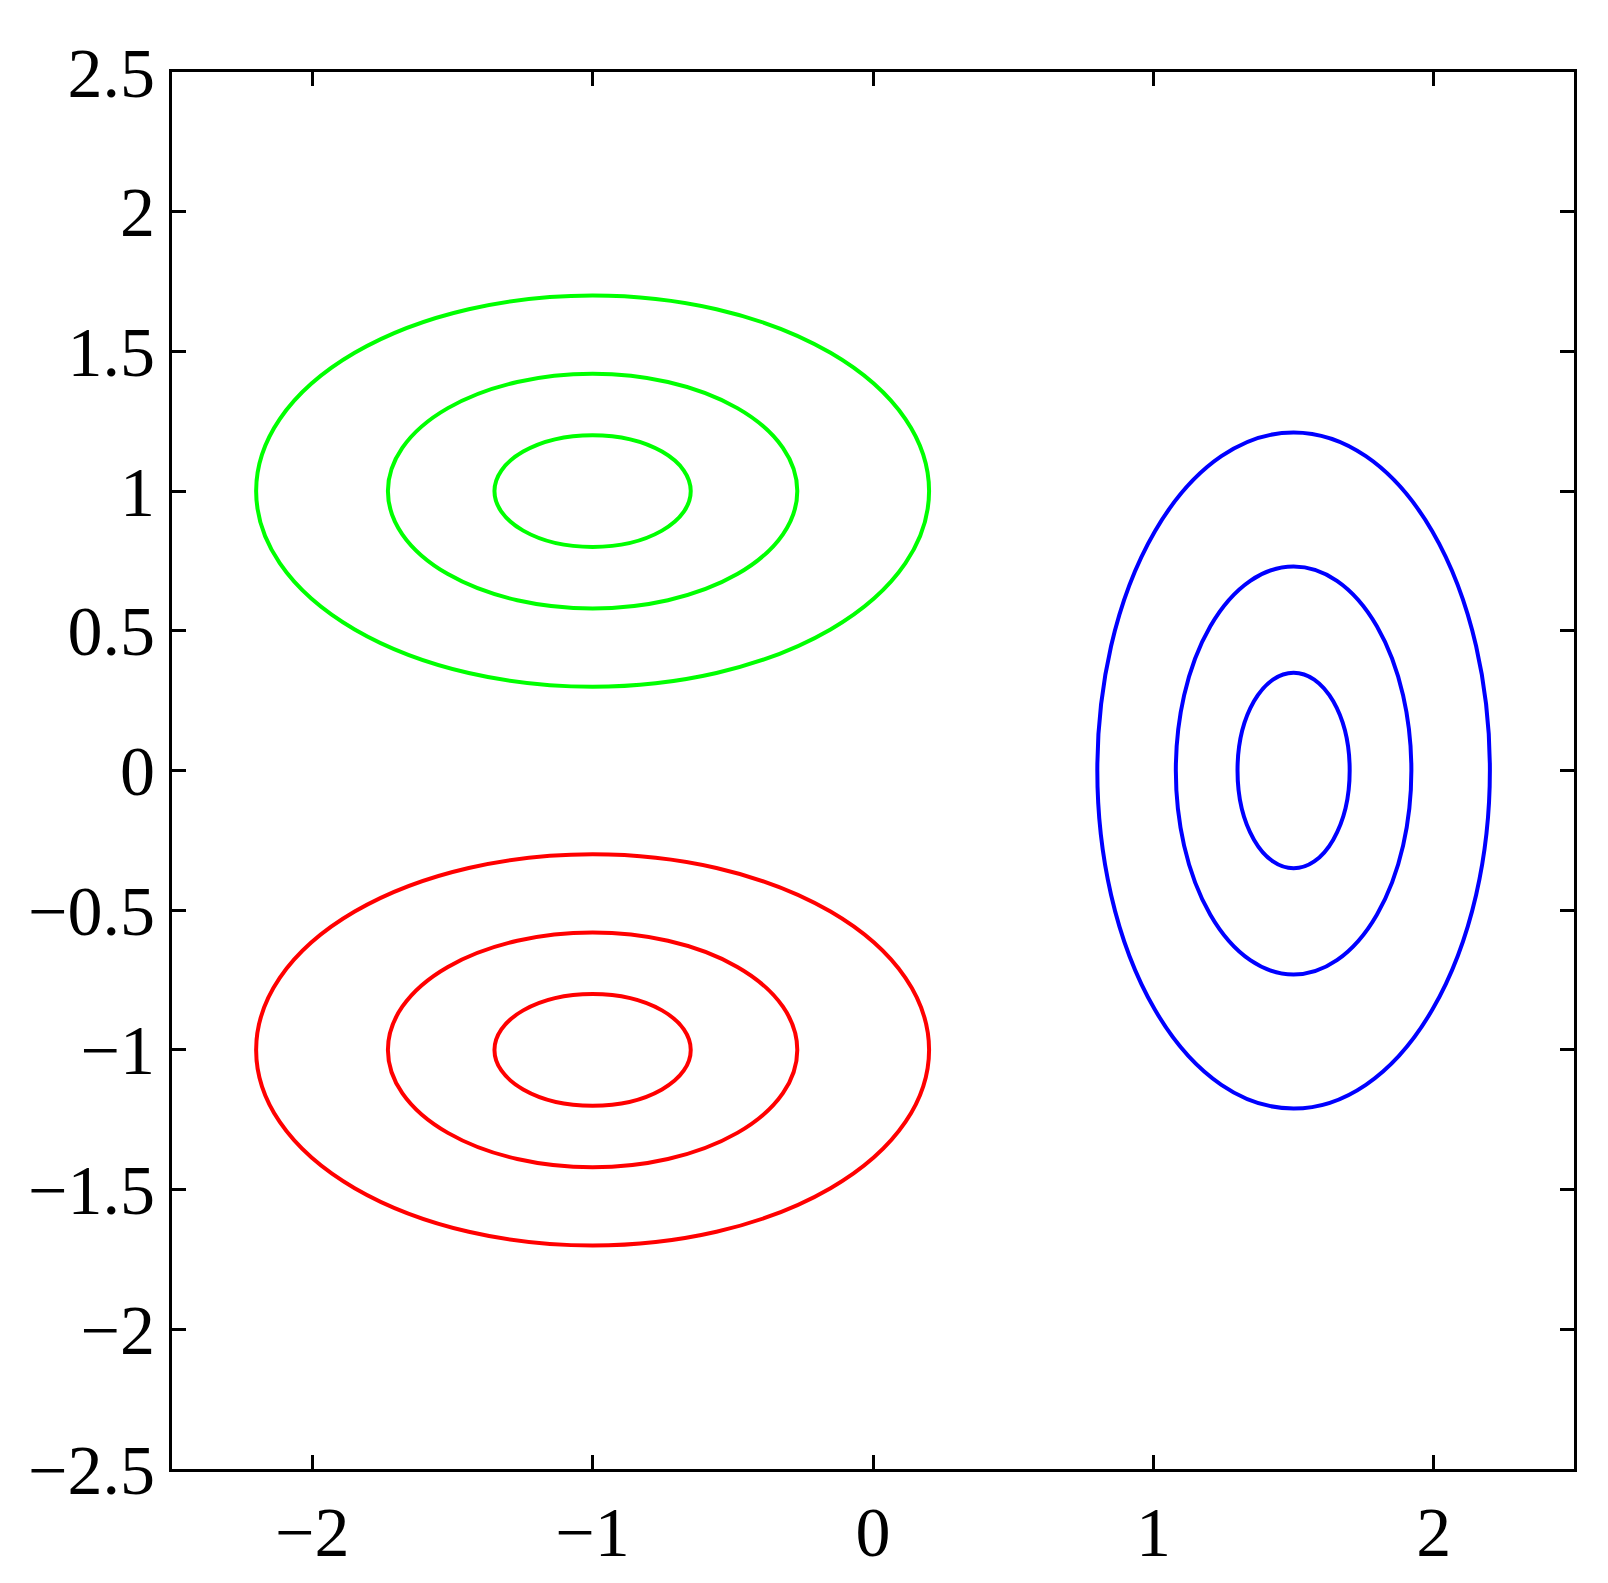 This screenshot has height=1583, width=1608. Describe the element at coordinates (137, 771) in the screenshot. I see `y-tick-label: 0` at that location.